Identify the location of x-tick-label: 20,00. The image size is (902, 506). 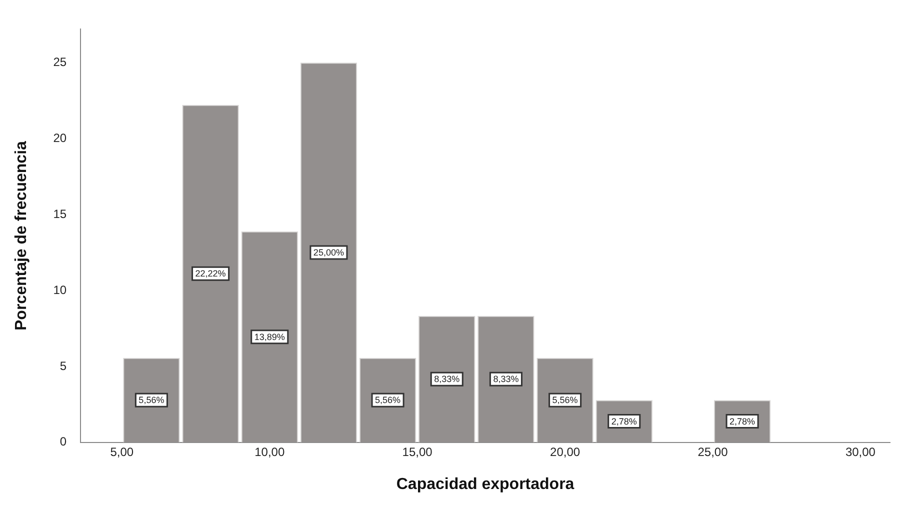
(565, 451).